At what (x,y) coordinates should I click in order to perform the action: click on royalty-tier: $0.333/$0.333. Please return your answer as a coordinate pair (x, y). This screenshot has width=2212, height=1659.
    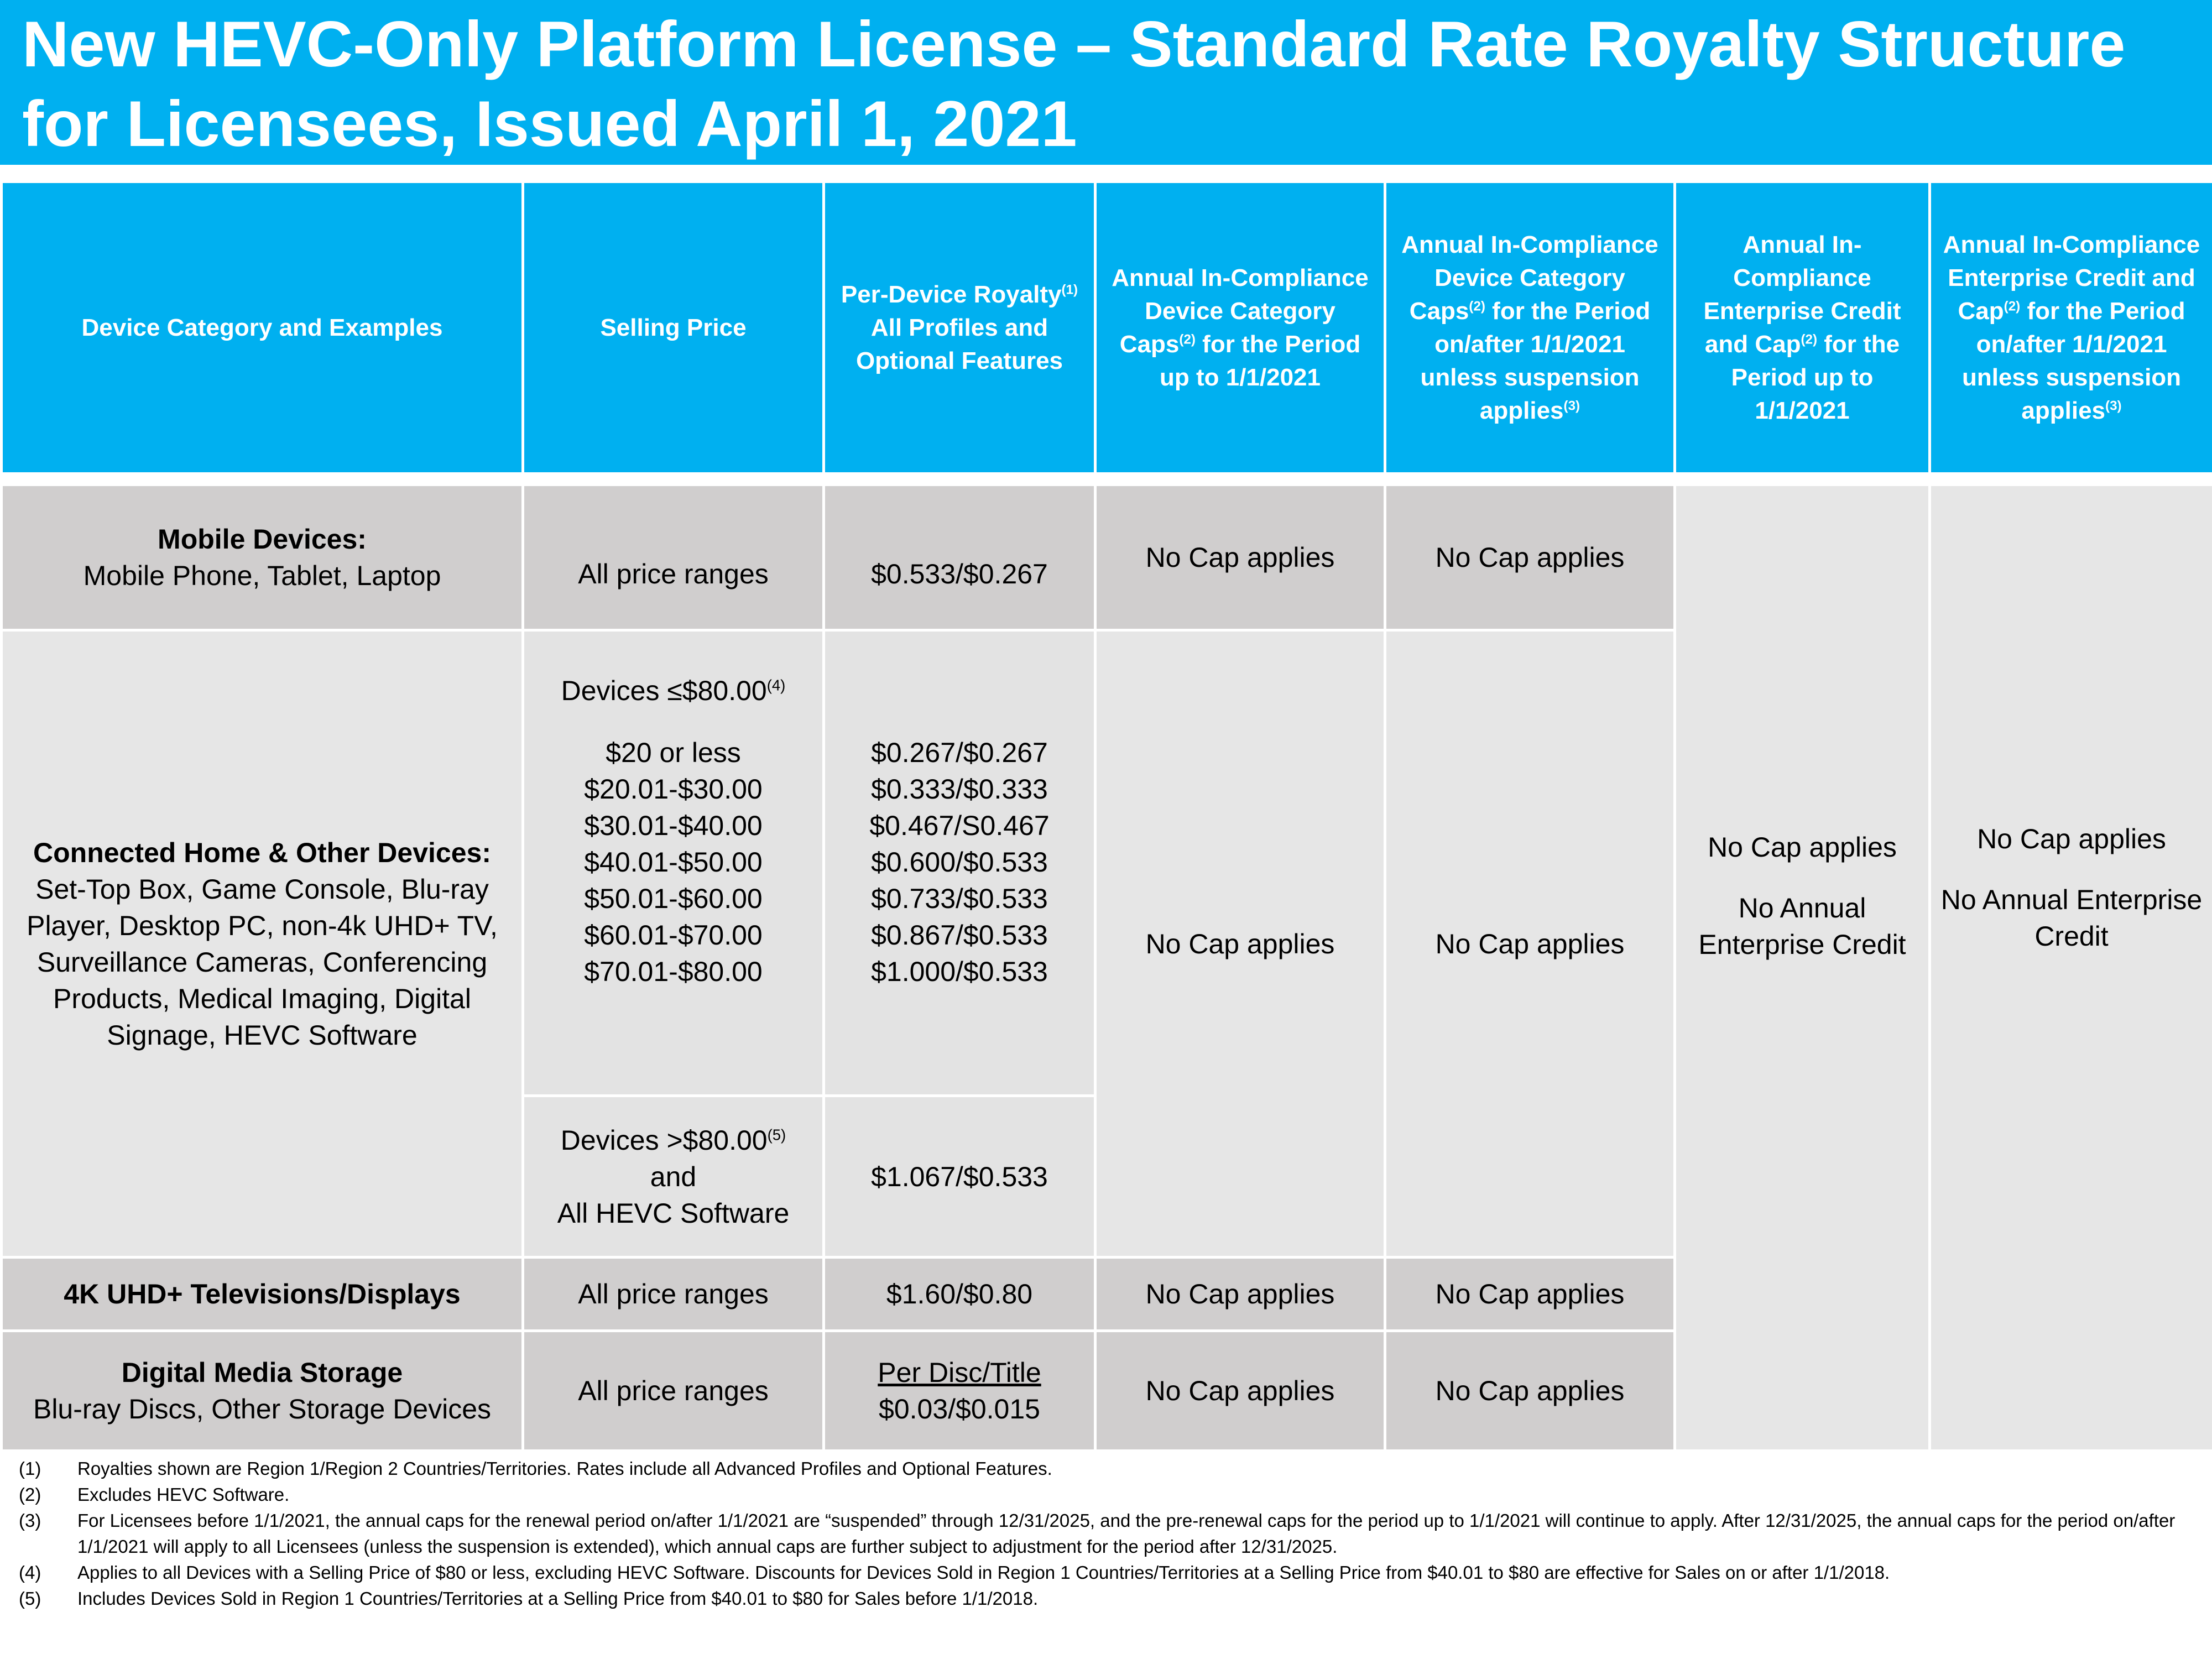
    Looking at the image, I should click on (960, 790).